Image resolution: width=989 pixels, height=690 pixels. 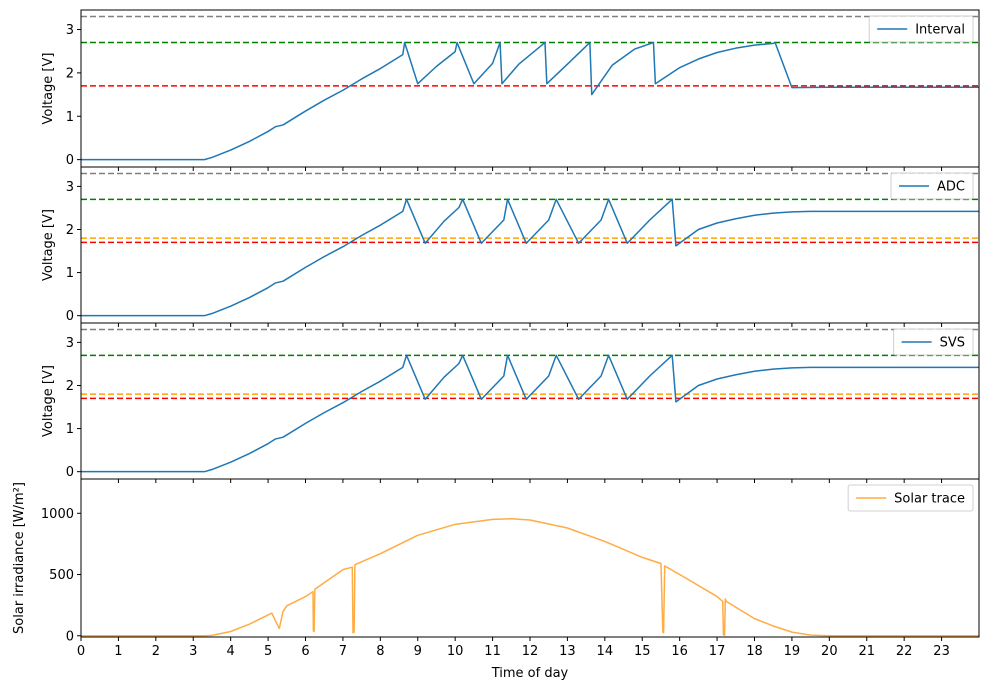 I want to click on x-axis-label: Time of day, so click(x=530, y=673).